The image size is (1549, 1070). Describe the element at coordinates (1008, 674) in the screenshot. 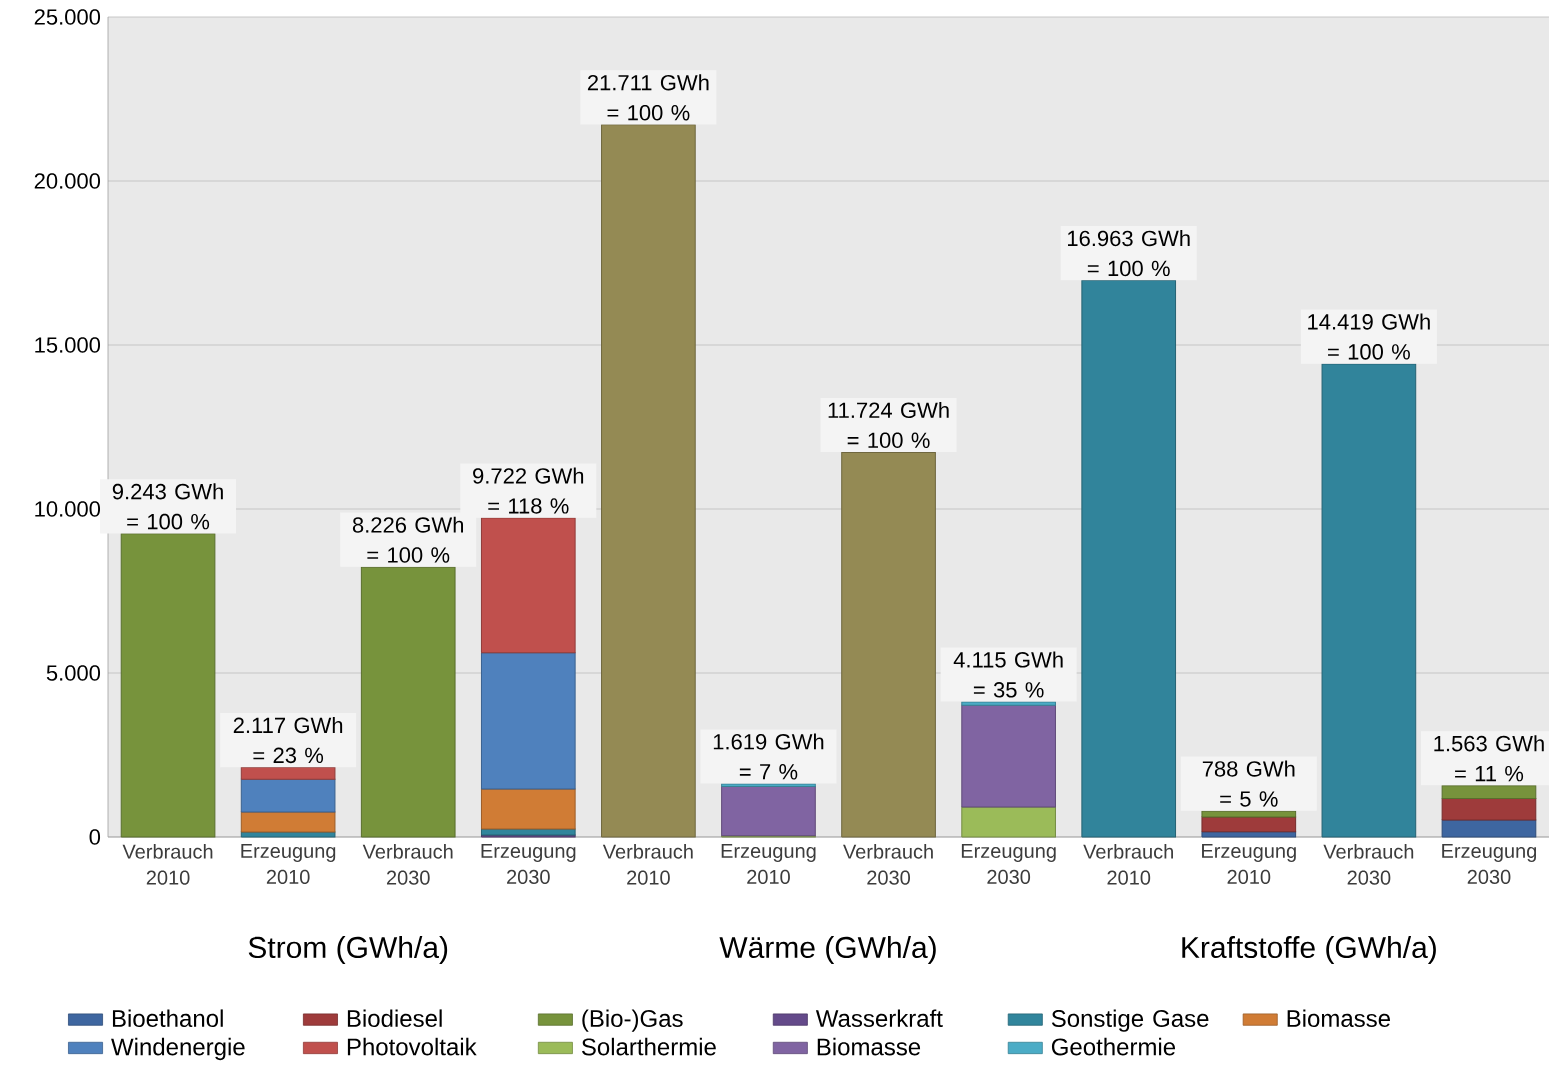

I see `total-label: 4.115 GWh = 35 %` at that location.